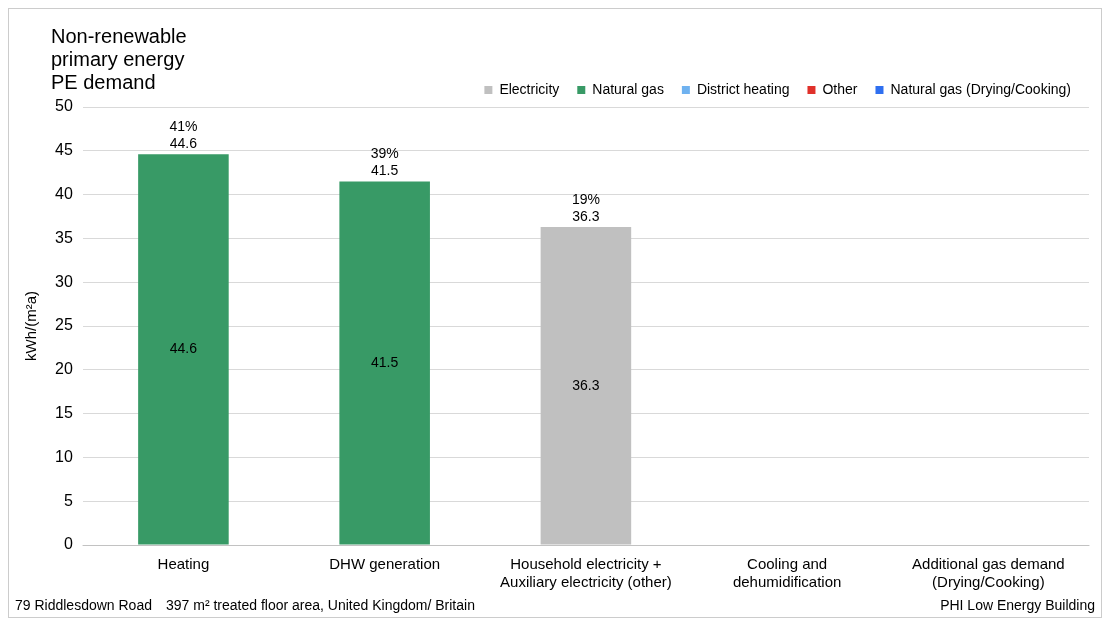 This screenshot has width=1110, height=635. Describe the element at coordinates (83, 605) in the screenshot. I see `text: 79 Riddlesdown Road` at that location.